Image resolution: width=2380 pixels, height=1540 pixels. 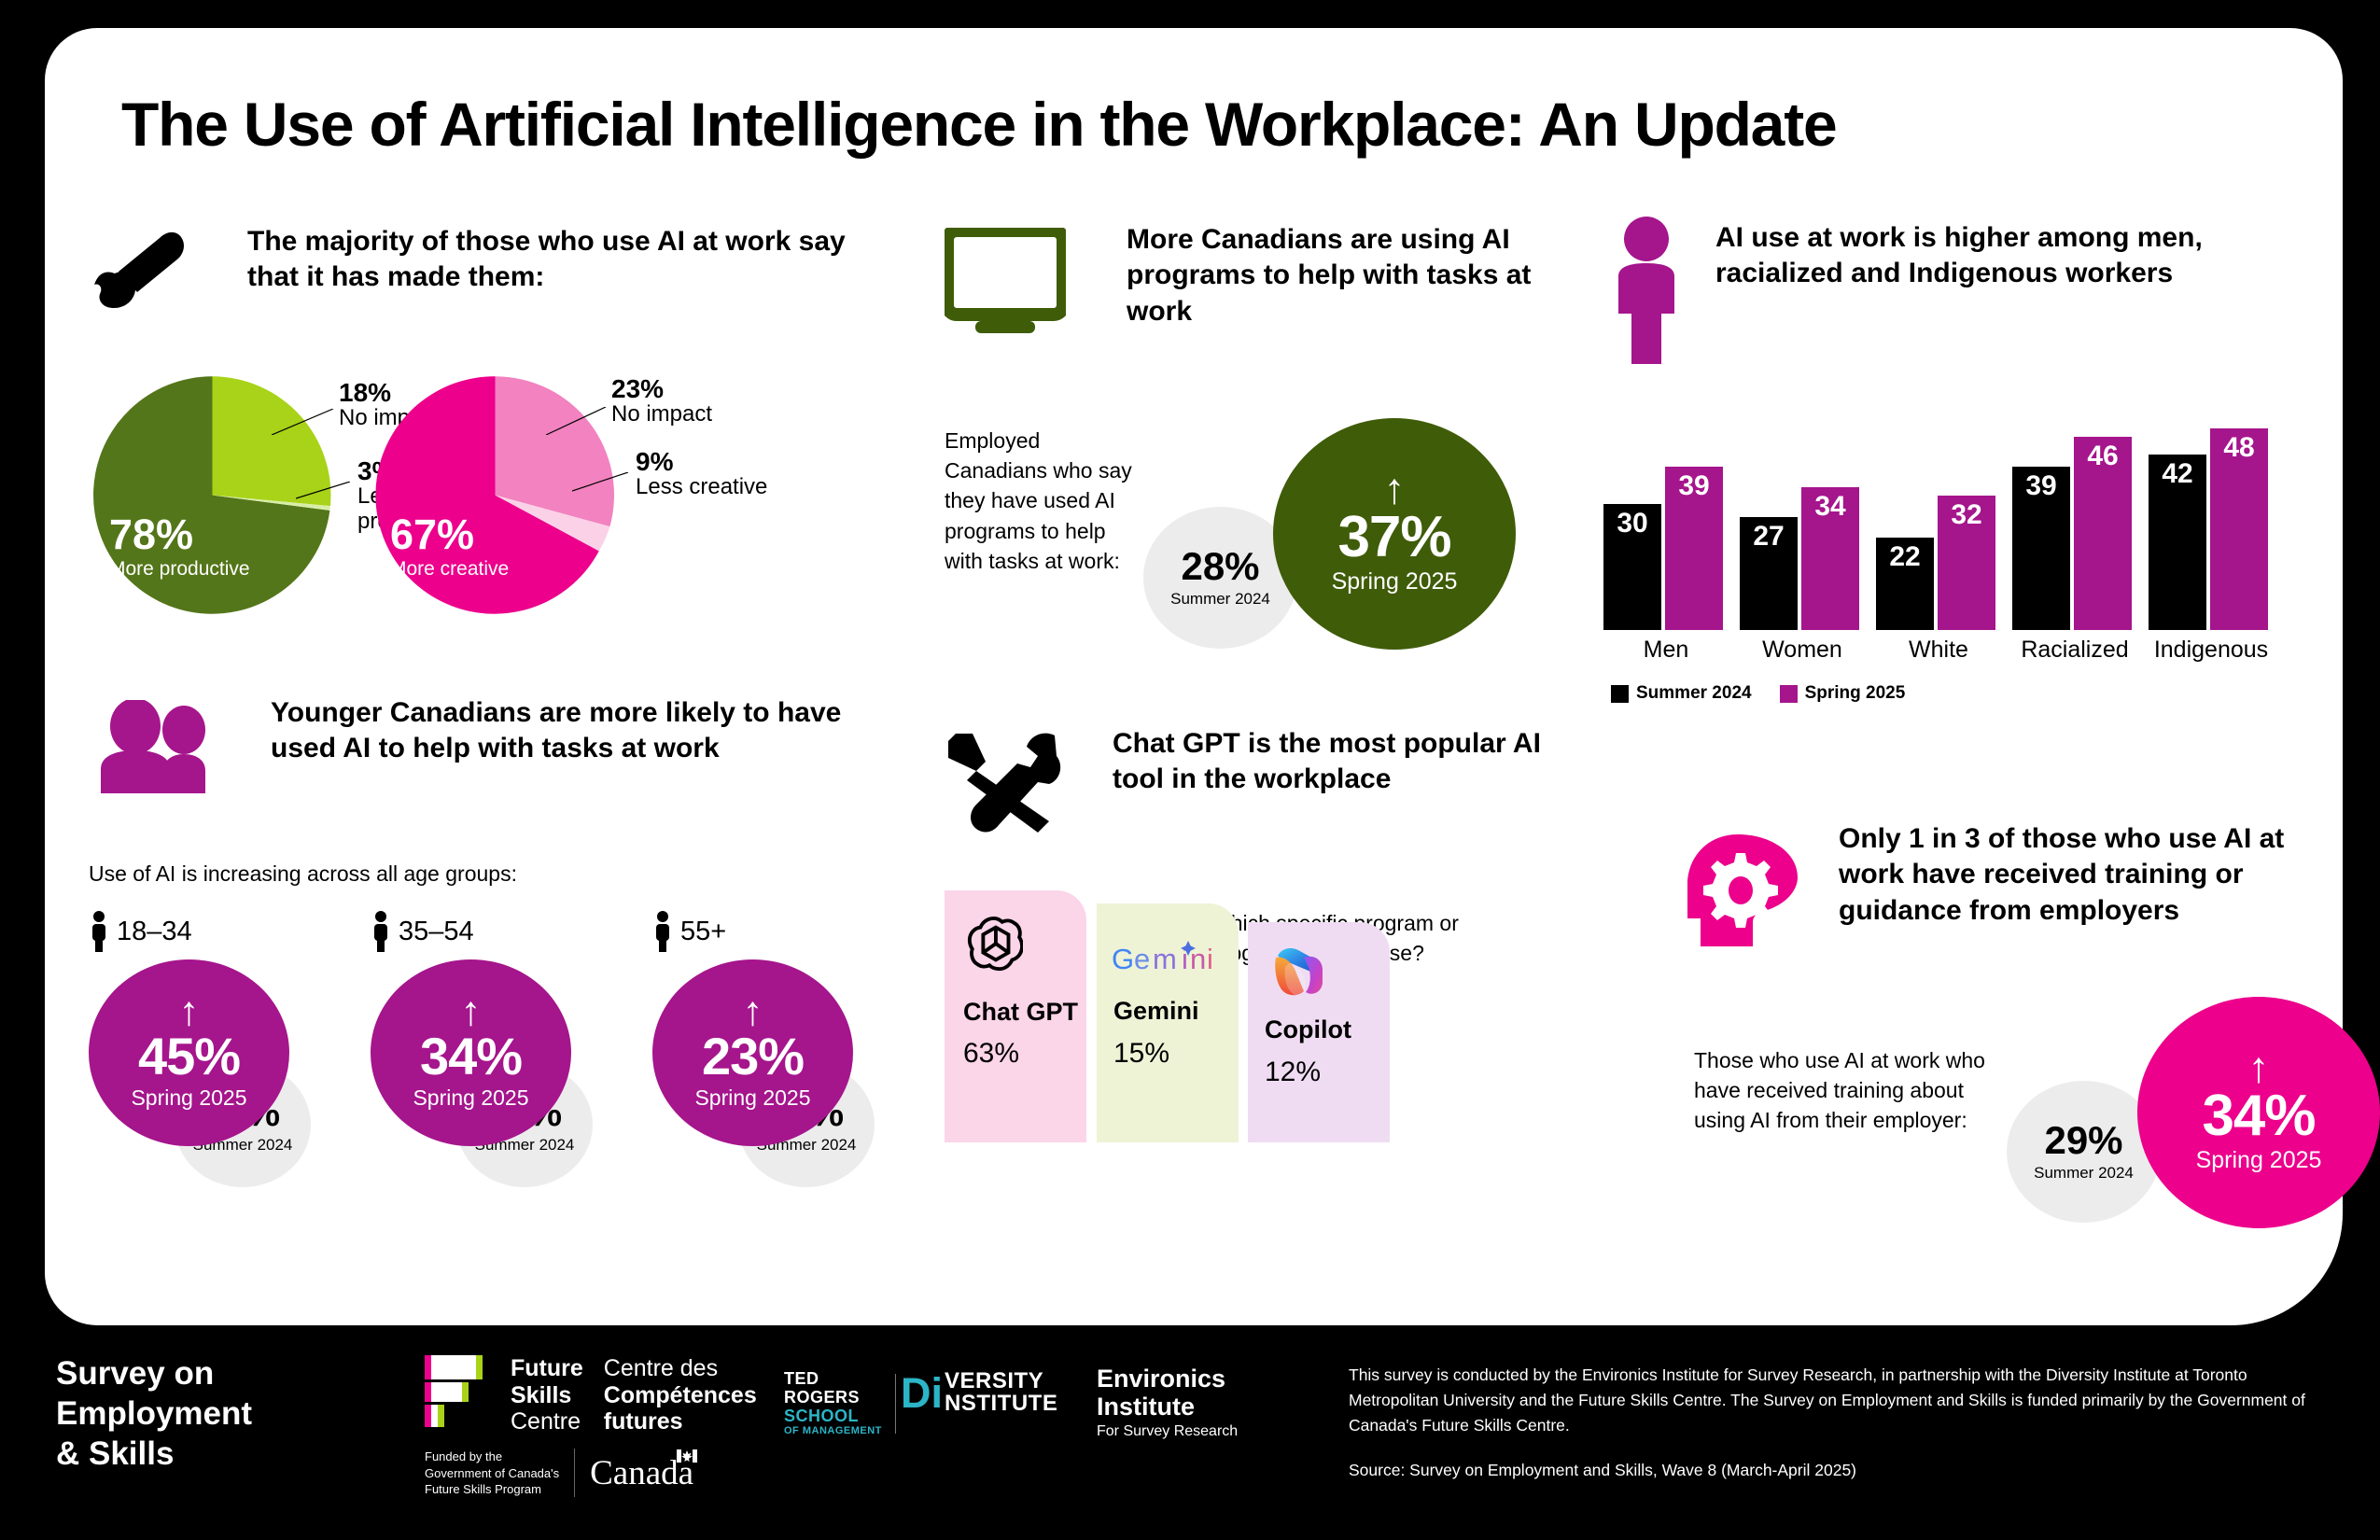 What do you see at coordinates (1004, 783) in the screenshot?
I see `tools-icon` at bounding box center [1004, 783].